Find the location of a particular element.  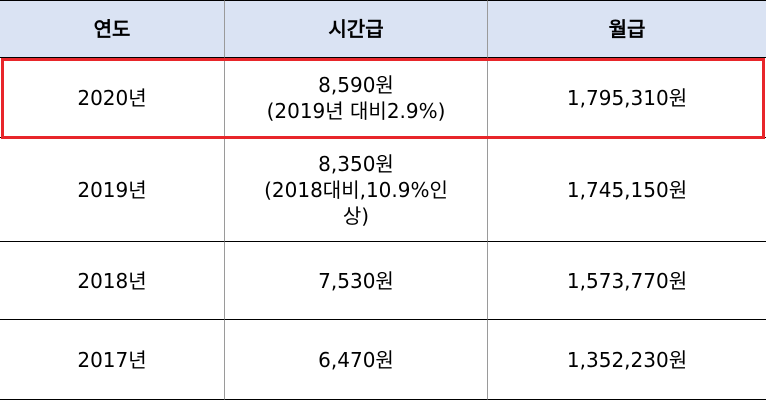

cell-text: 1,573,770원 is located at coordinates (627, 280).